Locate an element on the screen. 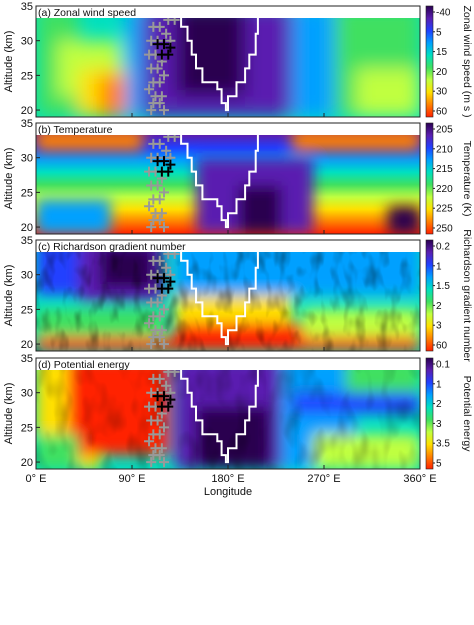 This screenshot has height=625, width=474. x-tick-label: 90° E is located at coordinates (131, 479).